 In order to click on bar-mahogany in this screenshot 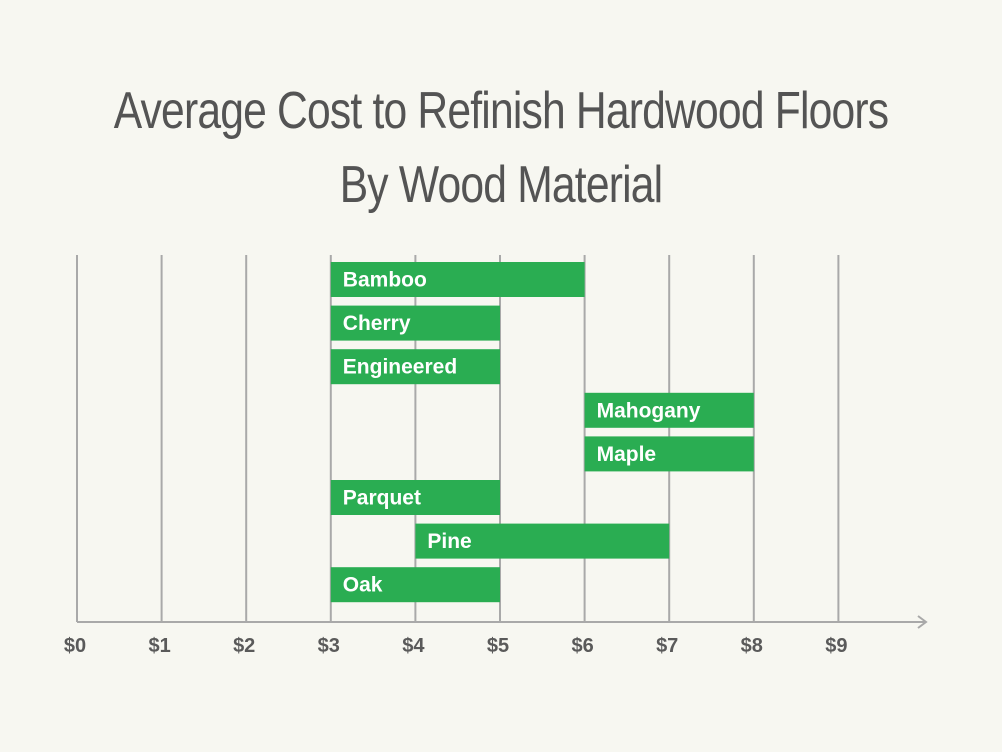, I will do `click(669, 410)`.